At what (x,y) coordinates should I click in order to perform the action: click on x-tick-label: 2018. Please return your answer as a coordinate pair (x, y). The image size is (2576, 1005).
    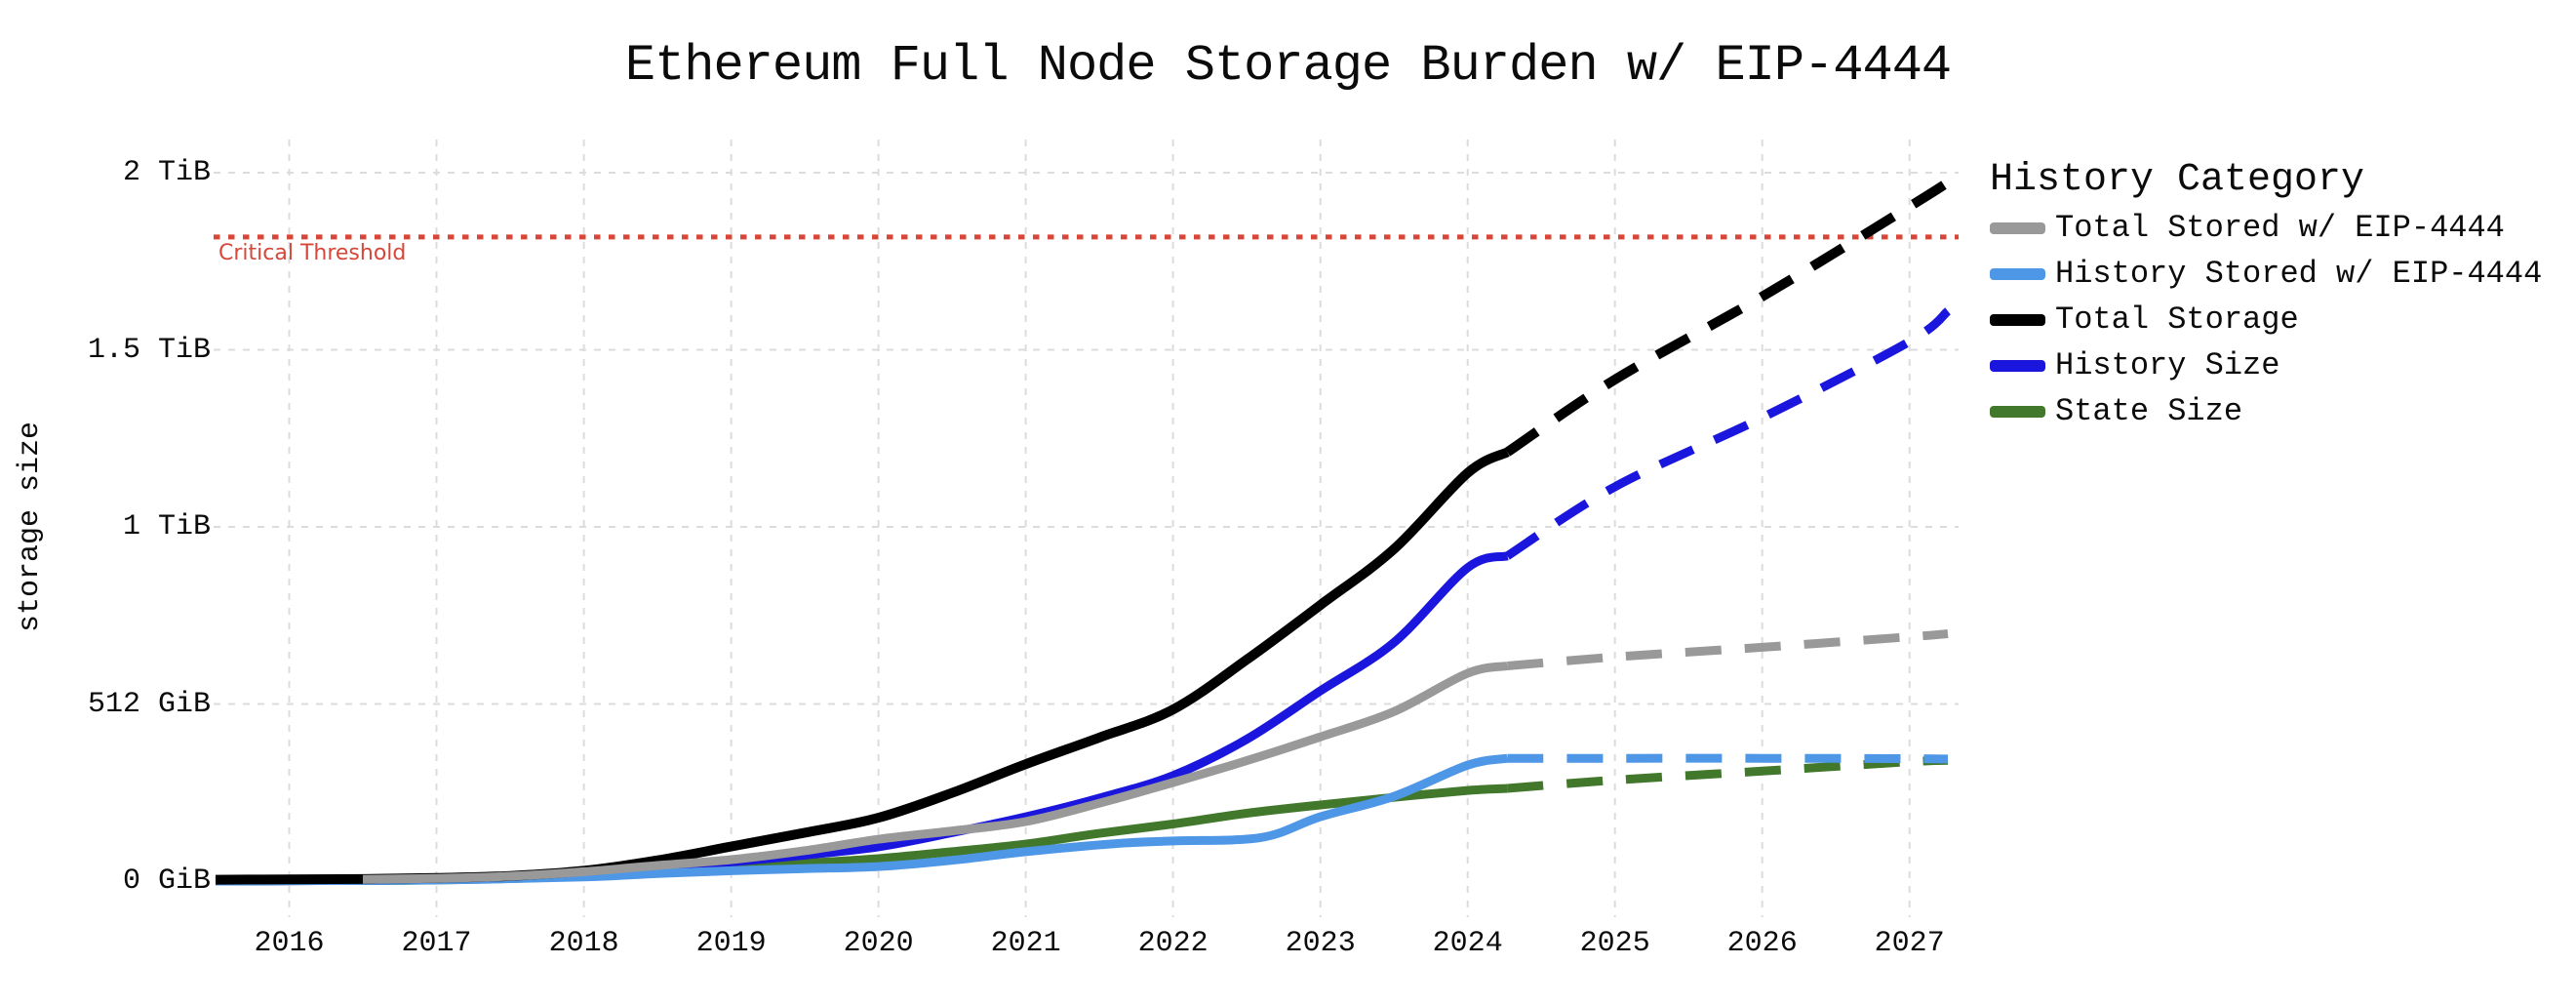
    Looking at the image, I should click on (583, 944).